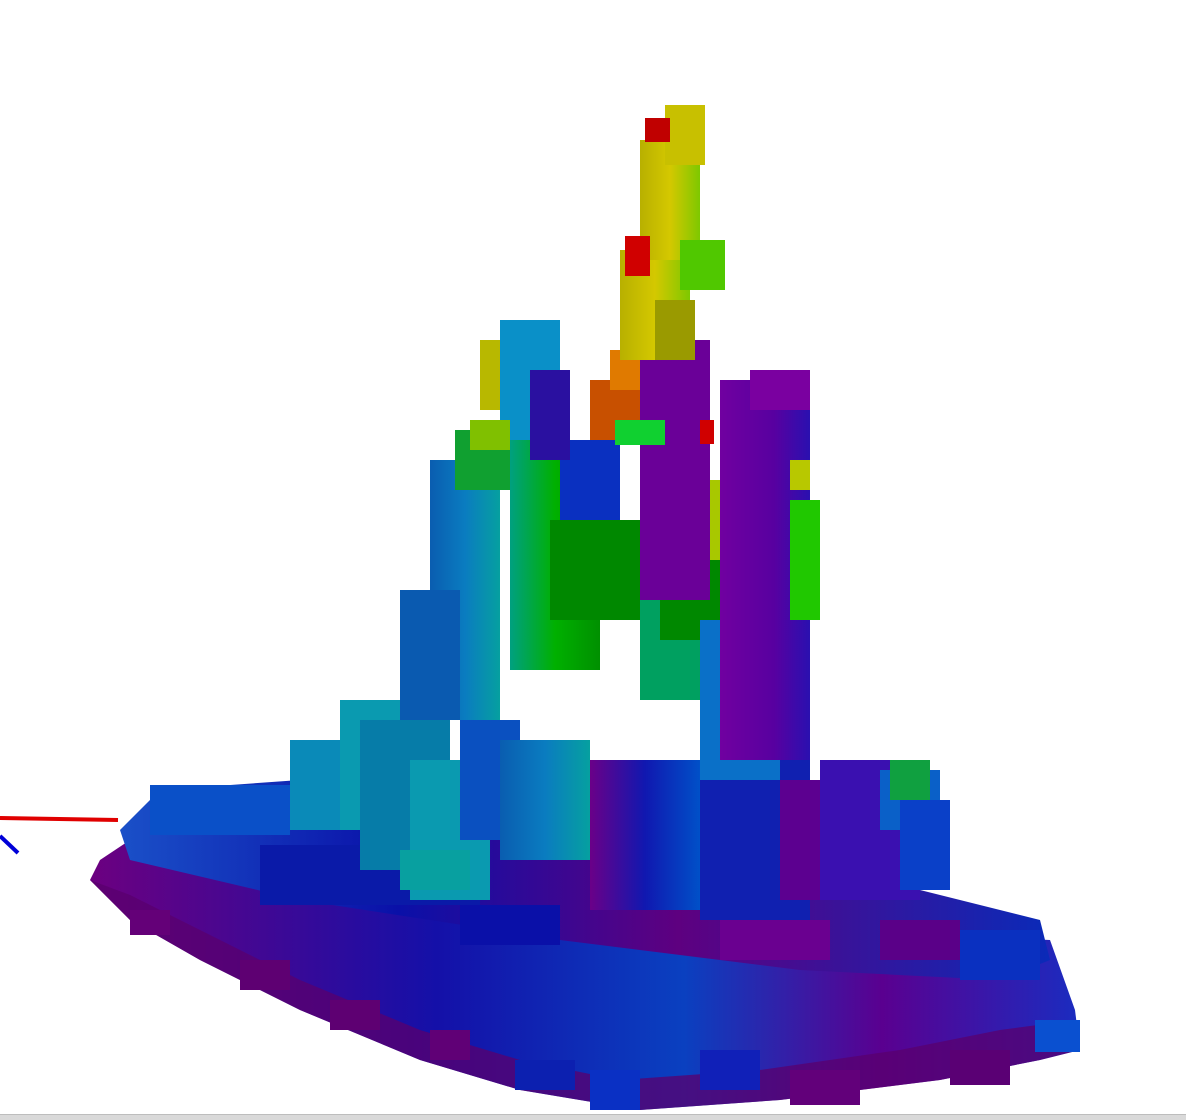 This screenshot has height=1120, width=1186. I want to click on voxel-lower-ridge, so click(620, 810).